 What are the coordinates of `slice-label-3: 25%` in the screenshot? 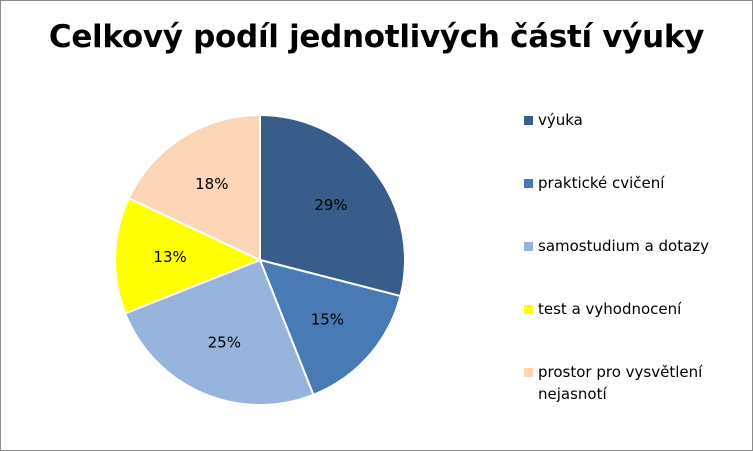 It's located at (224, 343).